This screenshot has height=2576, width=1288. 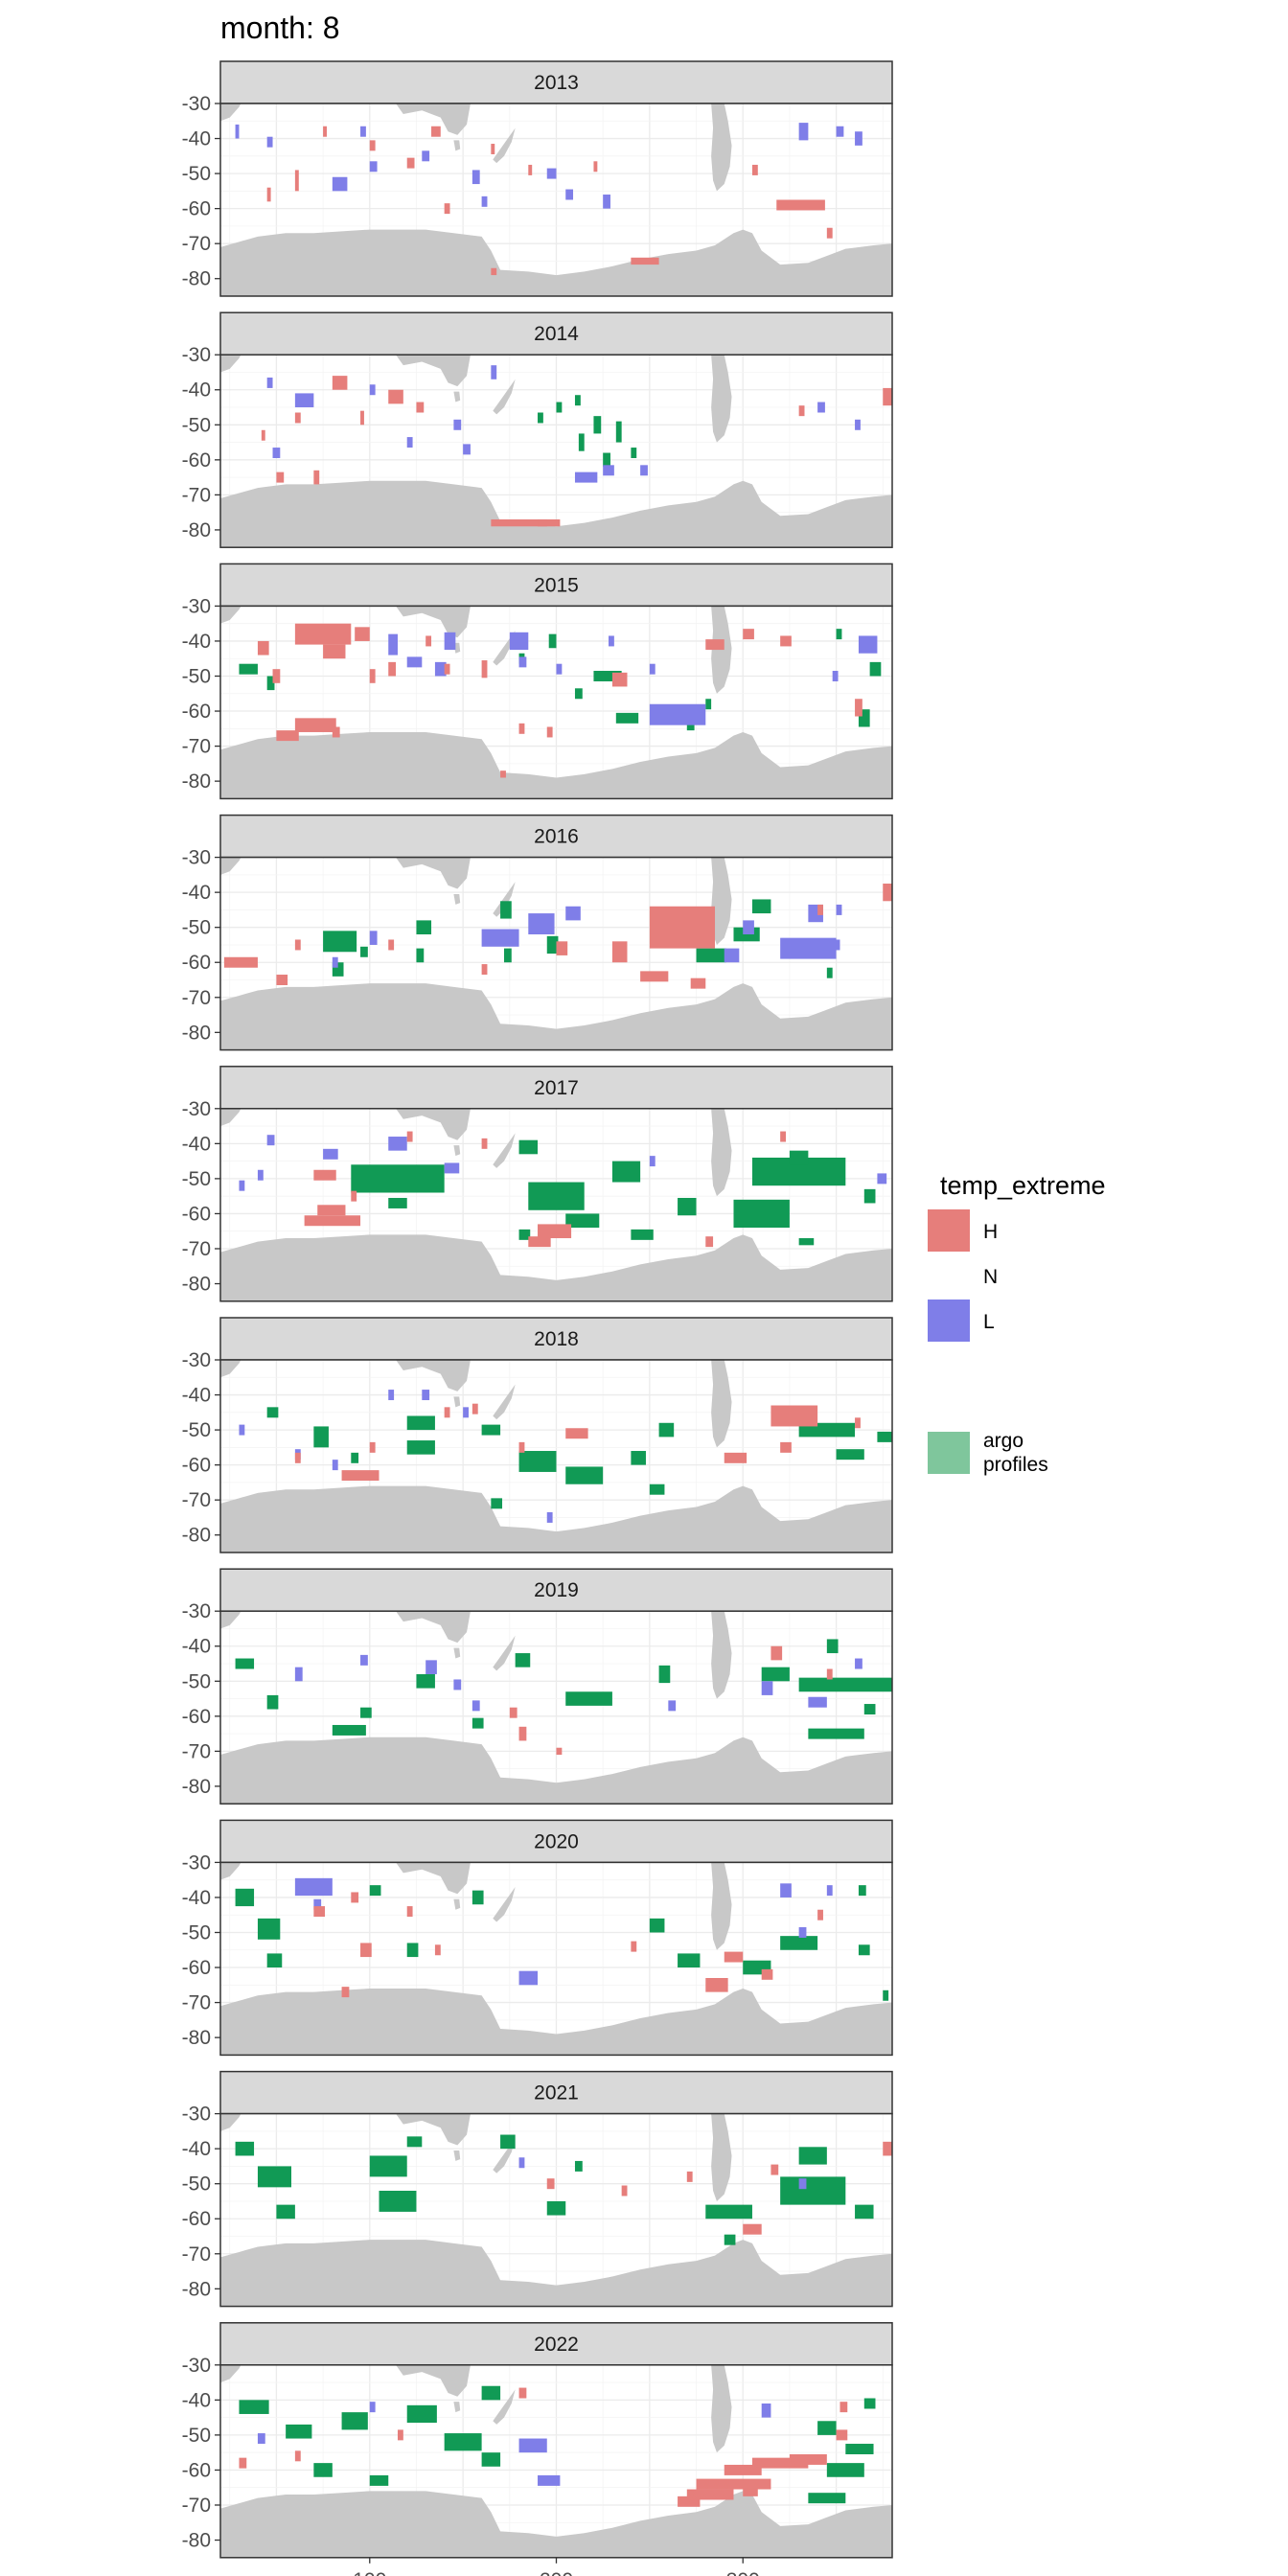 What do you see at coordinates (1016, 1453) in the screenshot?
I see `legend-label: argo profiles` at bounding box center [1016, 1453].